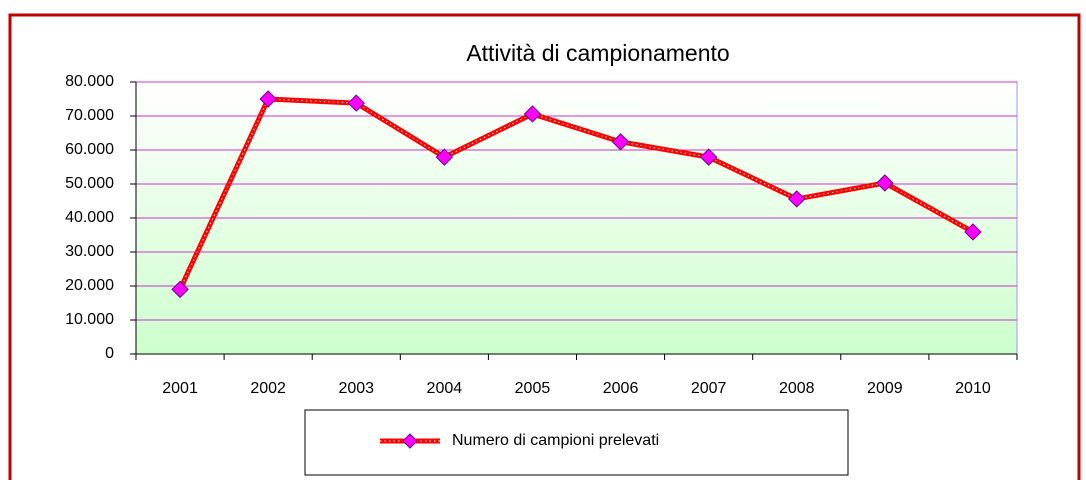  I want to click on y-tick-label: 20.000, so click(89, 285).